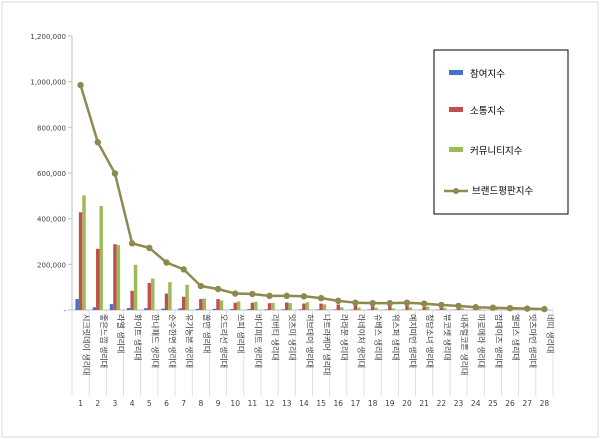 The height and width of the screenshot is (439, 600). Describe the element at coordinates (304, 403) in the screenshot. I see `x-category-number: 14` at that location.